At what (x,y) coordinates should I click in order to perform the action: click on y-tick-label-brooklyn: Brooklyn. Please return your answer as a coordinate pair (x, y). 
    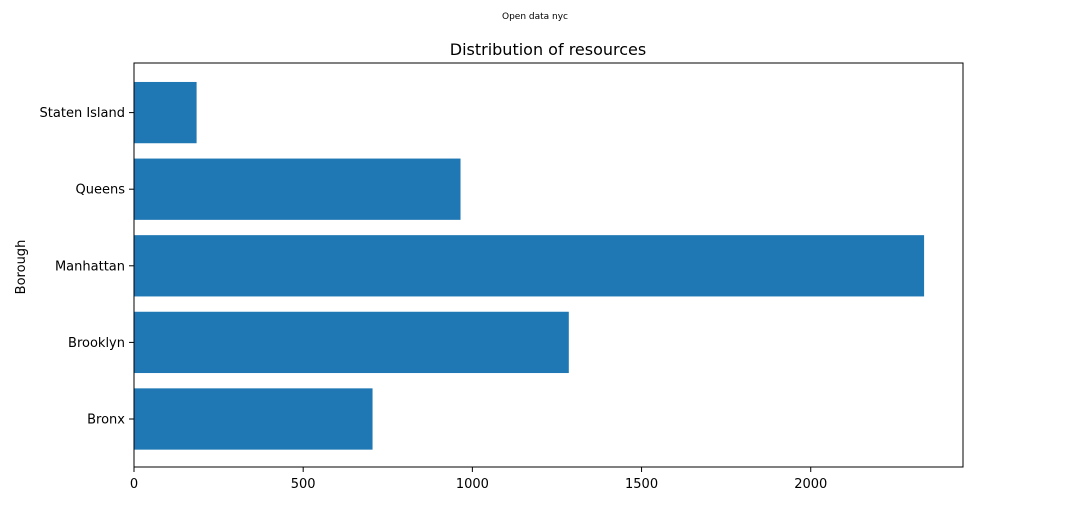
    Looking at the image, I should click on (96, 343).